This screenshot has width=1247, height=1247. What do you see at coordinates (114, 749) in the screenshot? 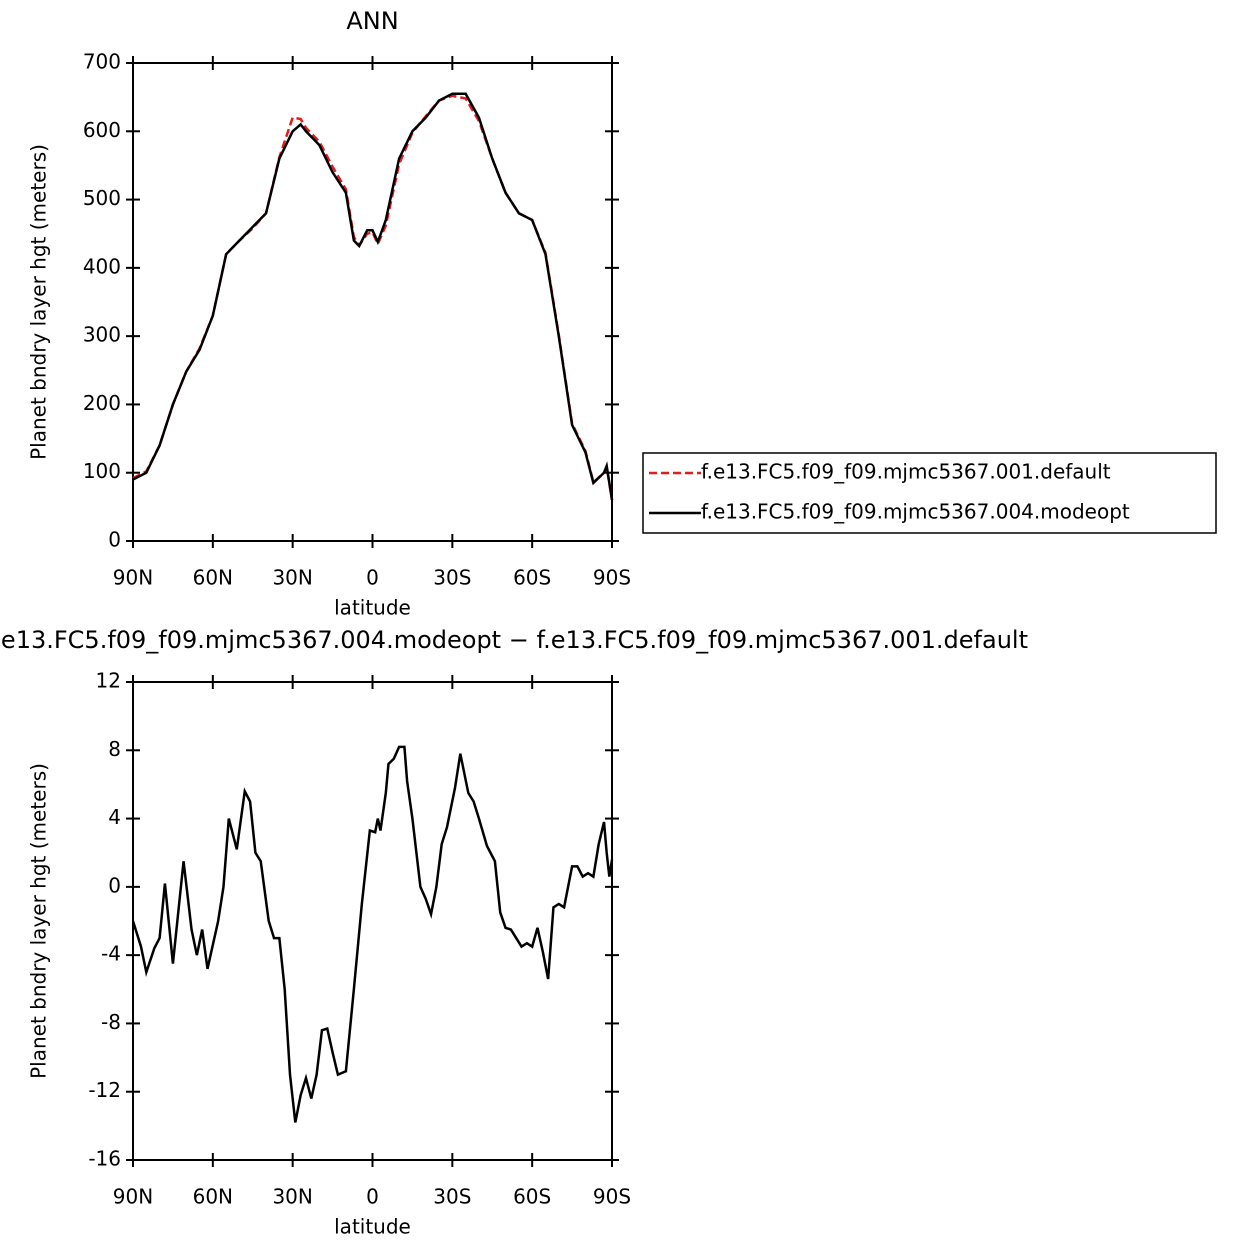
I see `y-tick-label: 8` at bounding box center [114, 749].